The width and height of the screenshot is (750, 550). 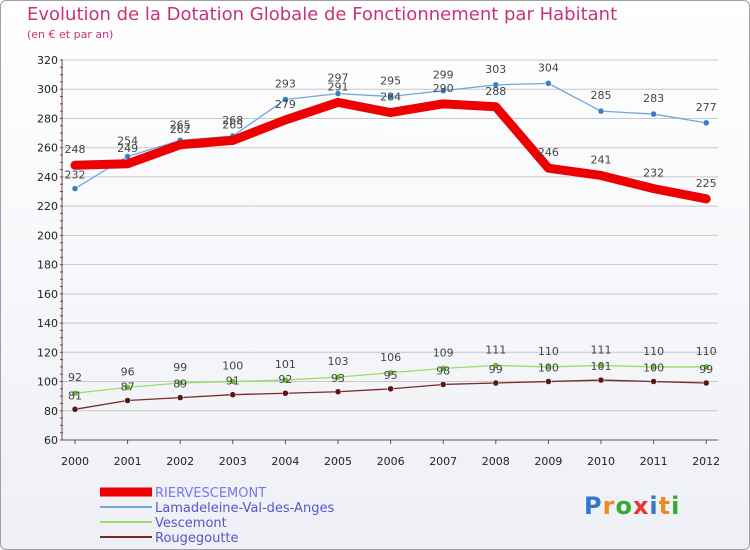 I want to click on point-2-2002, so click(x=180, y=383).